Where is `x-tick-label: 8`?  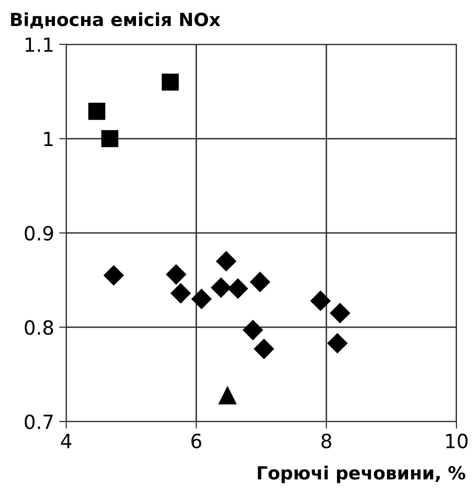
x-tick-label: 8 is located at coordinates (327, 441).